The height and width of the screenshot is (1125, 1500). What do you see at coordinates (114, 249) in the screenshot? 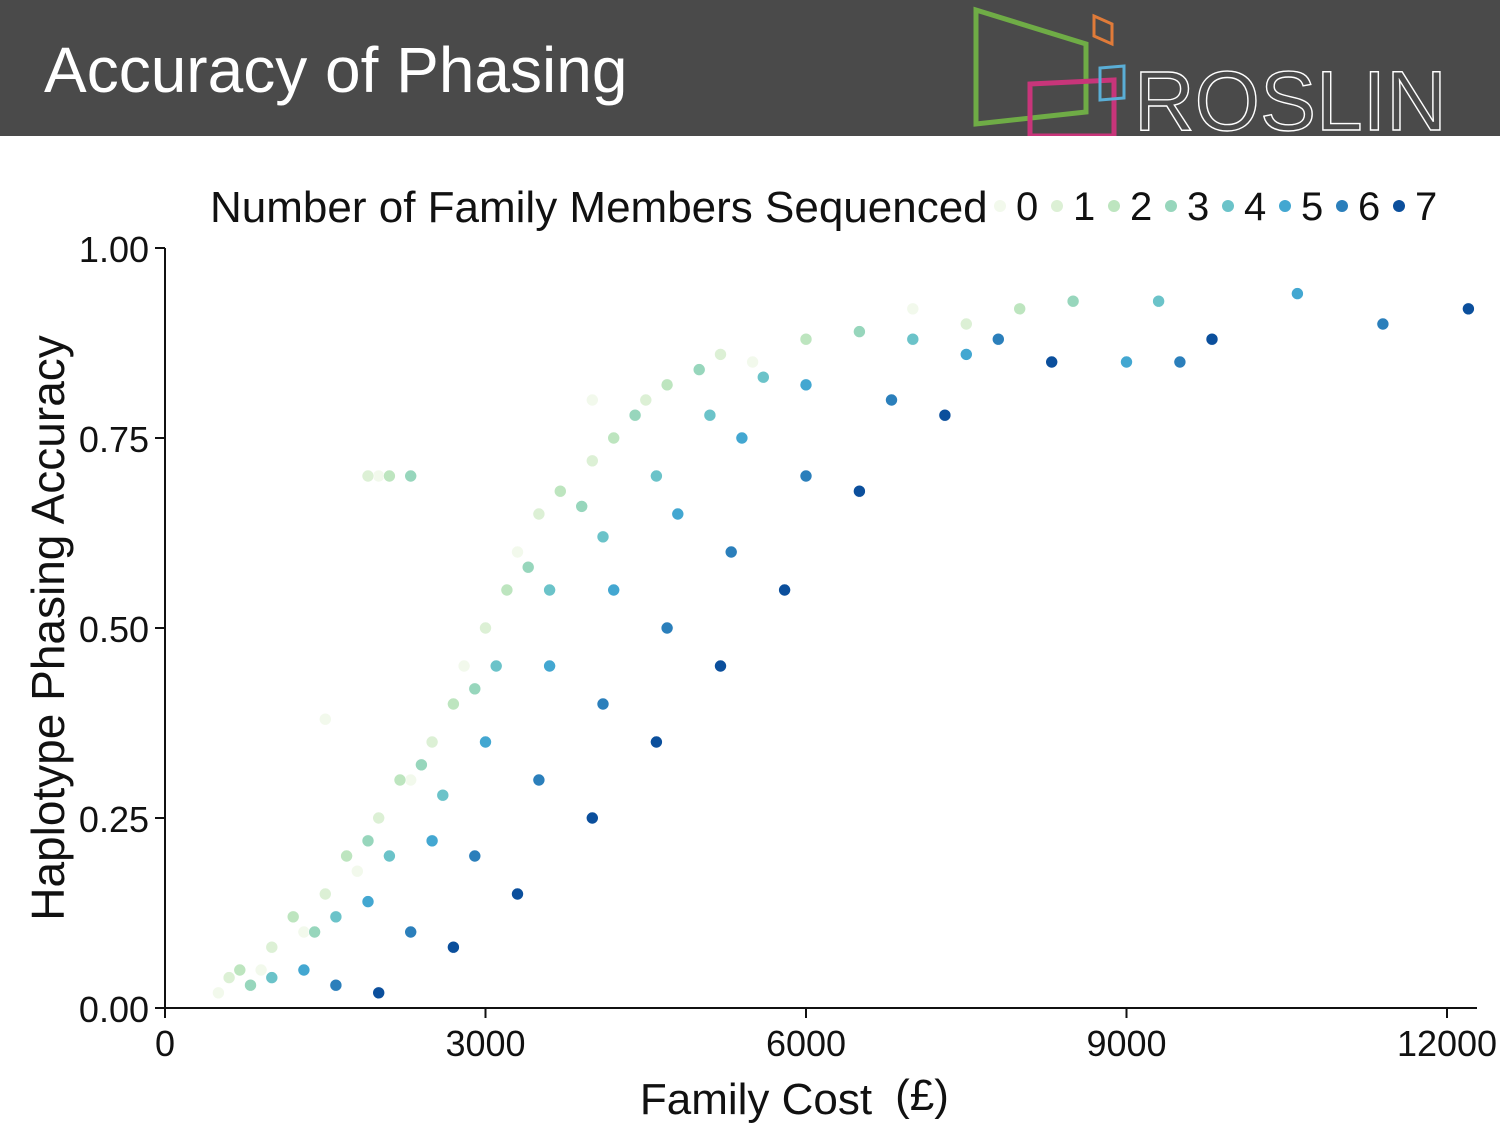
I see `y-tick-label: 1.00` at bounding box center [114, 249].